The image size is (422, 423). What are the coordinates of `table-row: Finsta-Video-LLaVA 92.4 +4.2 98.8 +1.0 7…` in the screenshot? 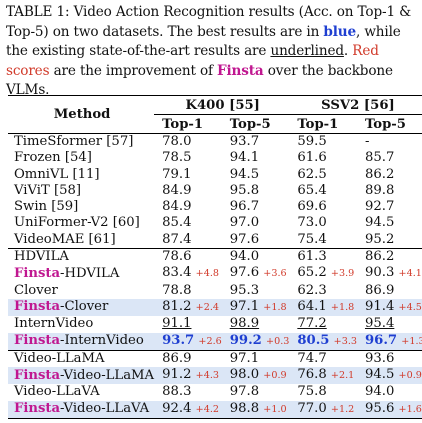 It's located at (215, 409).